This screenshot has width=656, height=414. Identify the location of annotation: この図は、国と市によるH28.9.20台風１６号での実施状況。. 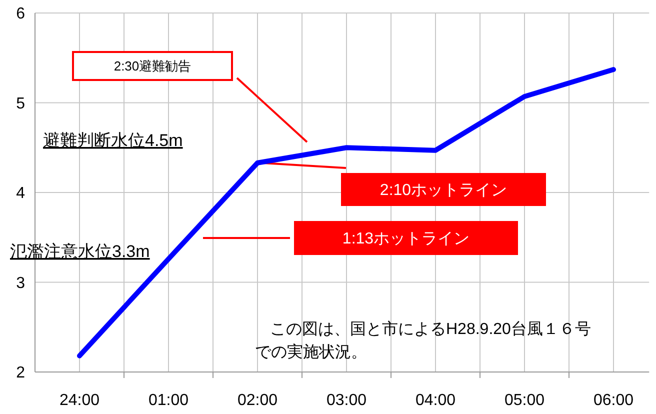
(423, 340).